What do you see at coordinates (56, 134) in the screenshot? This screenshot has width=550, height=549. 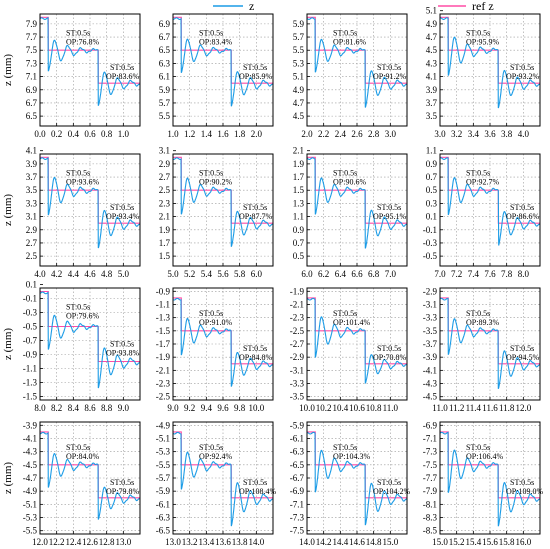 I see `x-tick-label: 0.2` at bounding box center [56, 134].